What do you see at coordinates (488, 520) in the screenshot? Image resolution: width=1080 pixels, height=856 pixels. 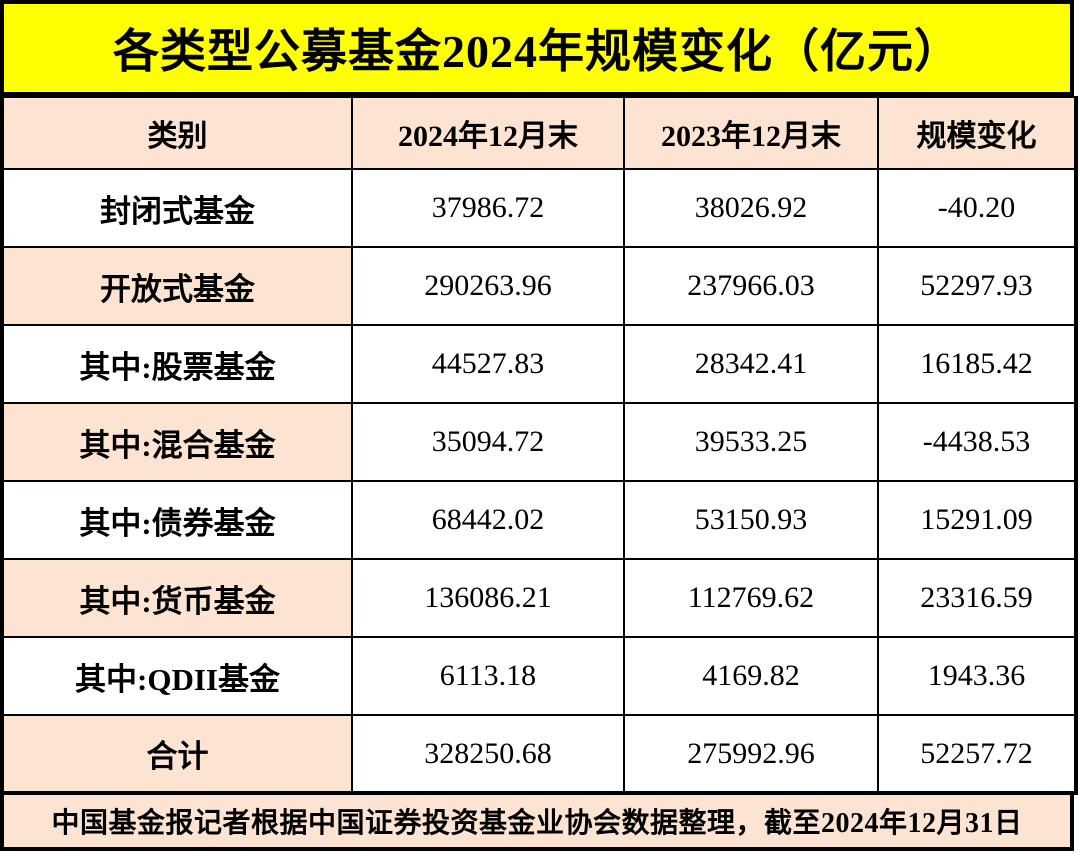 I see `row-2024-value: 68442.02` at bounding box center [488, 520].